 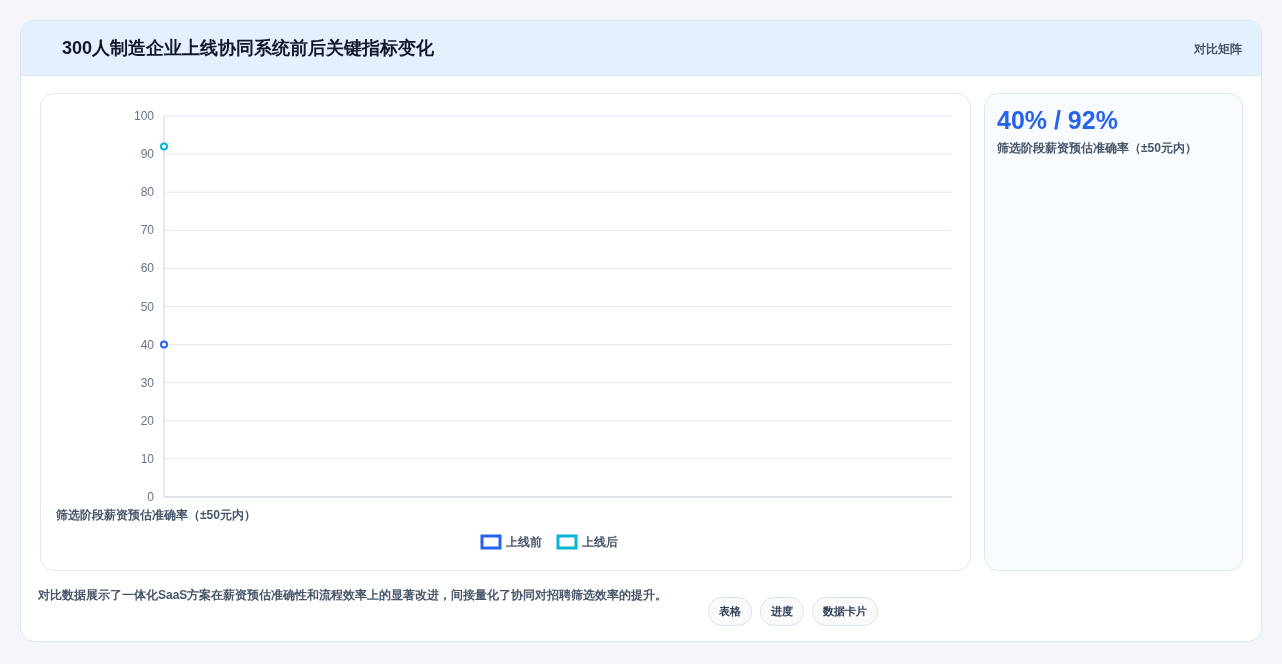 I want to click on y-tick-label: 40, so click(x=147, y=344).